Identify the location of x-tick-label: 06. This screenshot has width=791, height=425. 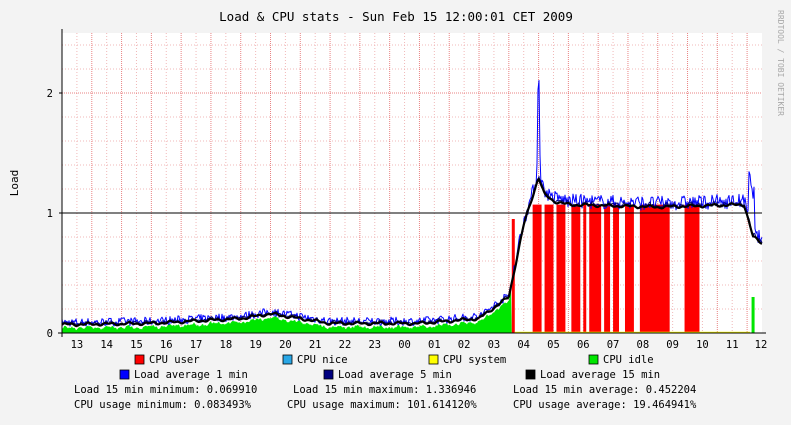
(583, 345).